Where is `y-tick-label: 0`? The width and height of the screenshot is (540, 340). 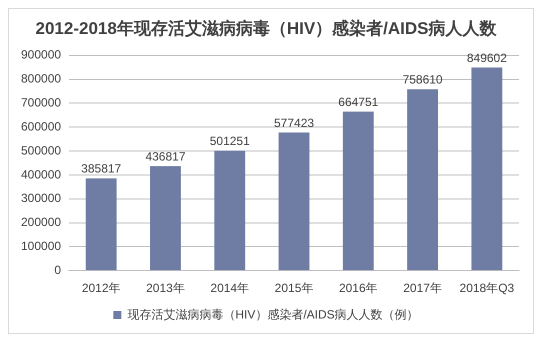
y-tick-label: 0 is located at coordinates (58, 269).